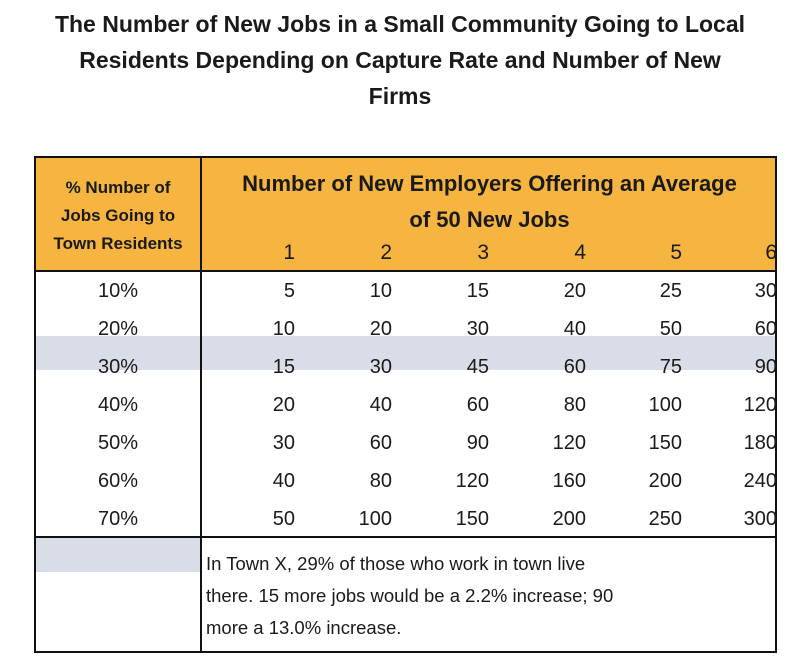 This screenshot has height=669, width=800. Describe the element at coordinates (405, 271) in the screenshot. I see `header-divider` at that location.